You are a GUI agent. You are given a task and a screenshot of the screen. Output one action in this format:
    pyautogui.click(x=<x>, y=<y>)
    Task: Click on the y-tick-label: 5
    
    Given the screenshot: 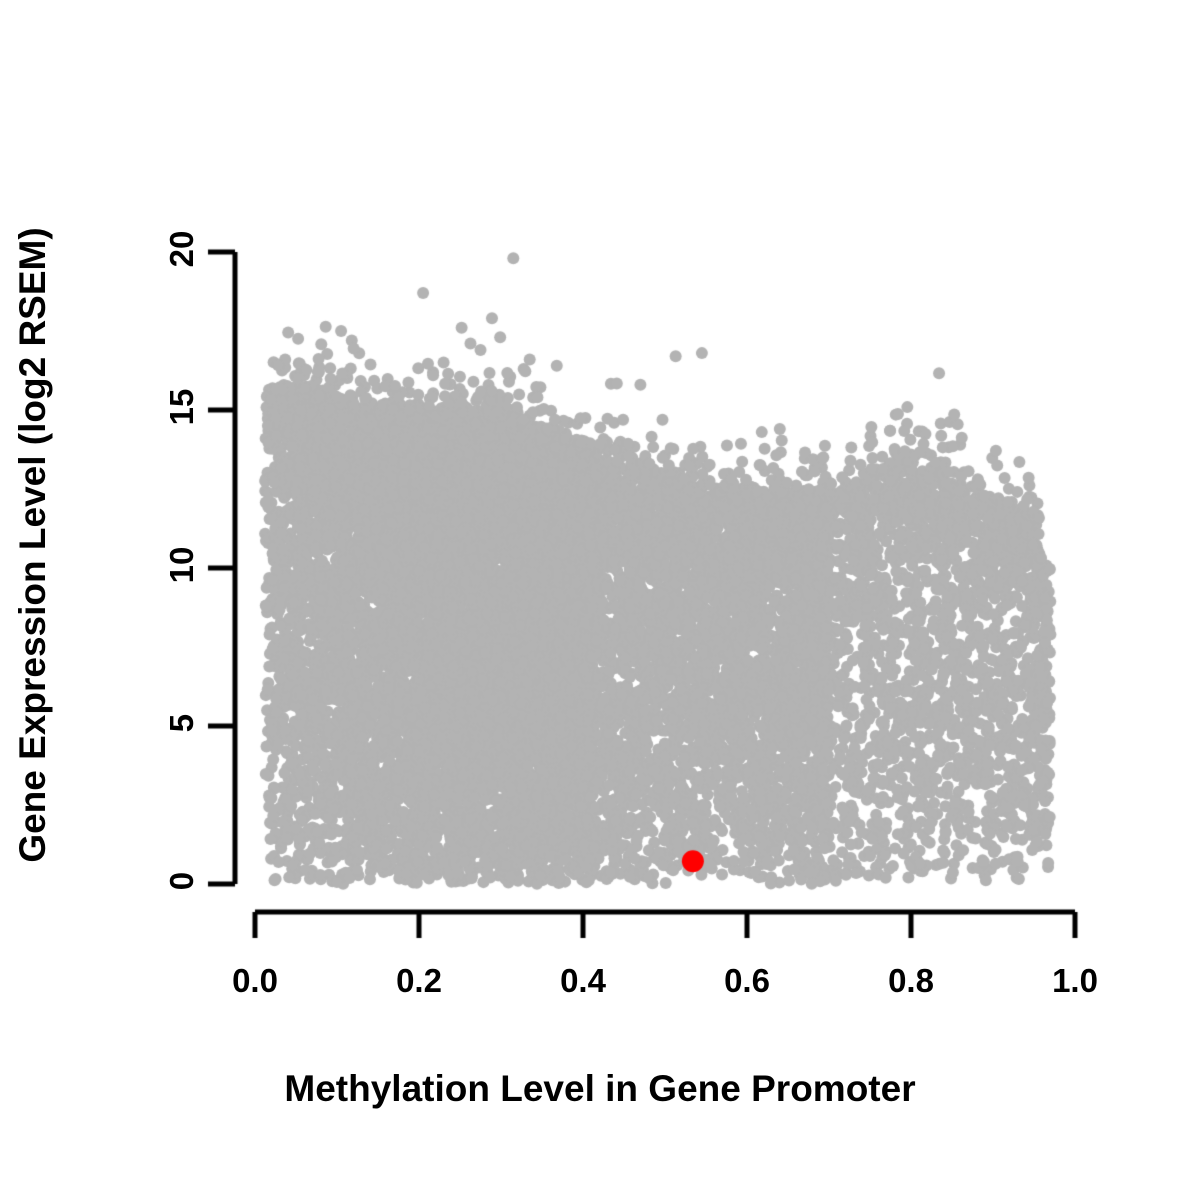 What is the action you would take?
    pyautogui.click(x=181, y=723)
    